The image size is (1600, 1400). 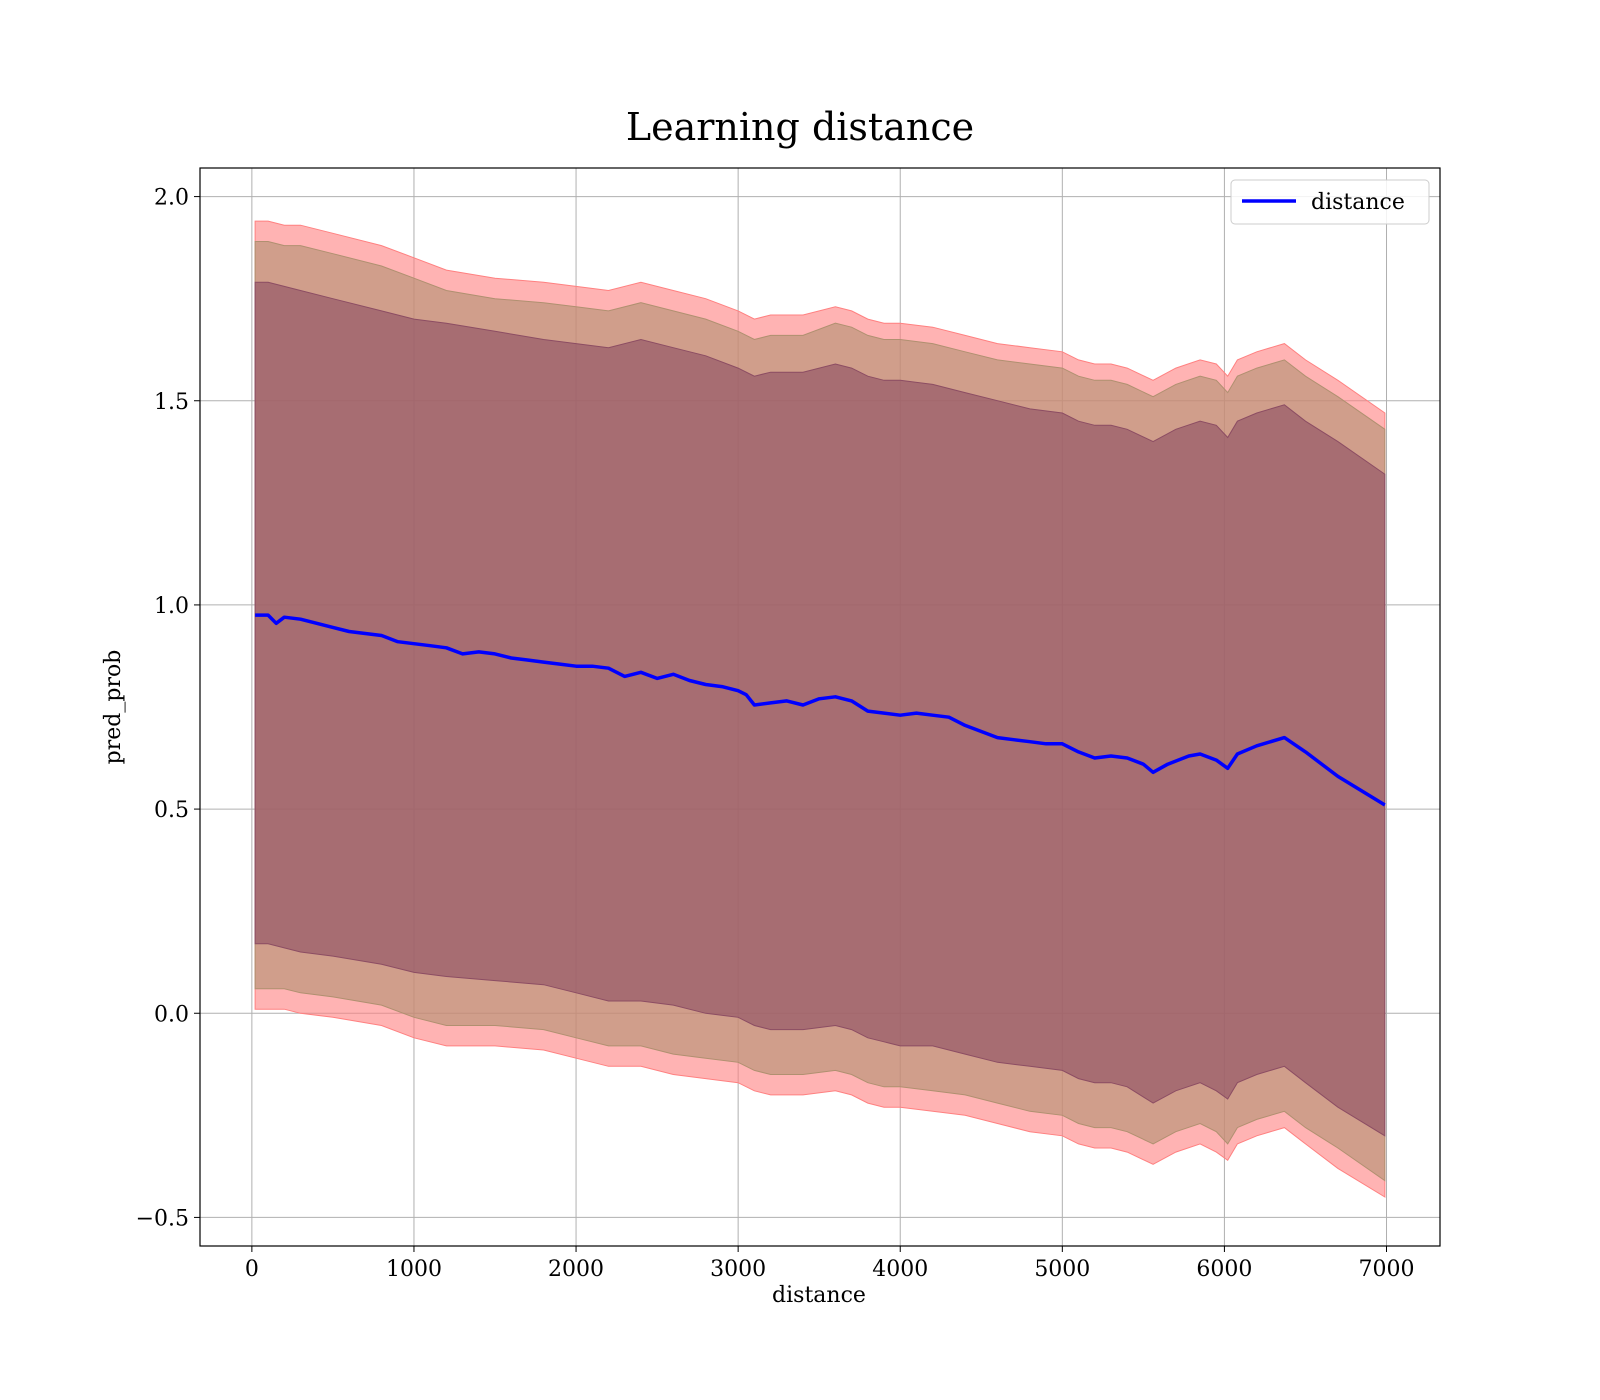 I want to click on series-line, so click(x=820, y=710).